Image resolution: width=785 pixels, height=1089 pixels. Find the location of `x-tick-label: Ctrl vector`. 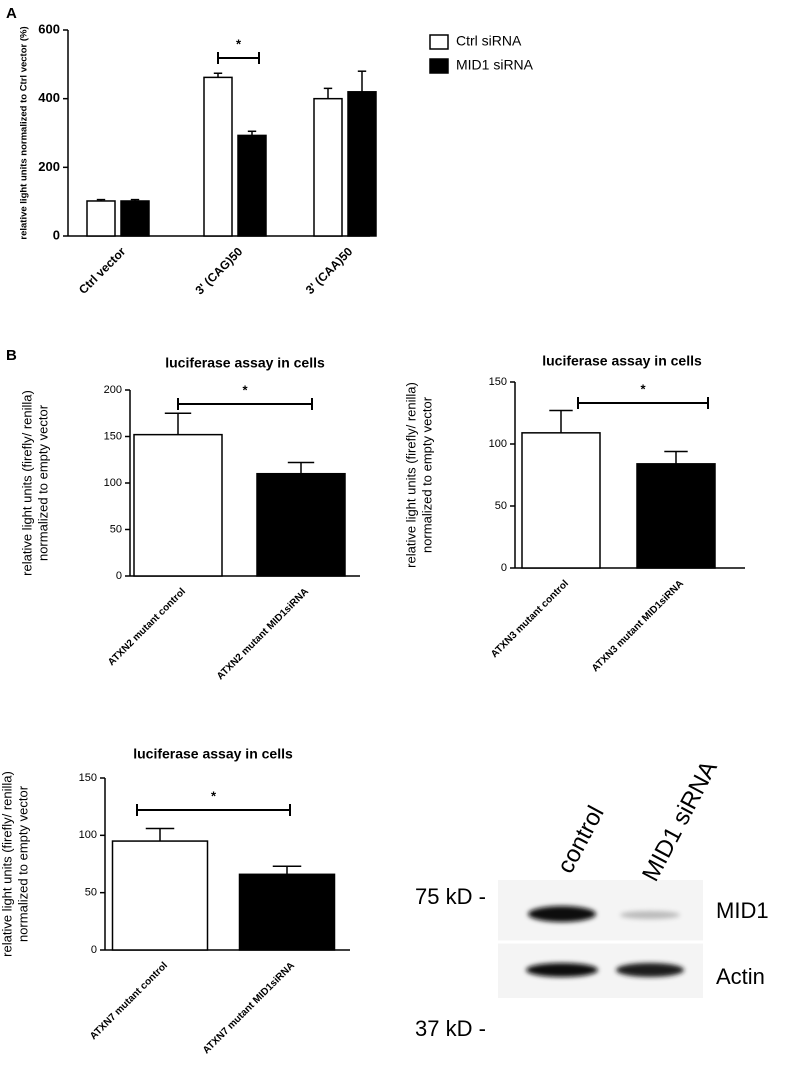

x-tick-label: Ctrl vector is located at coordinates (102, 270).